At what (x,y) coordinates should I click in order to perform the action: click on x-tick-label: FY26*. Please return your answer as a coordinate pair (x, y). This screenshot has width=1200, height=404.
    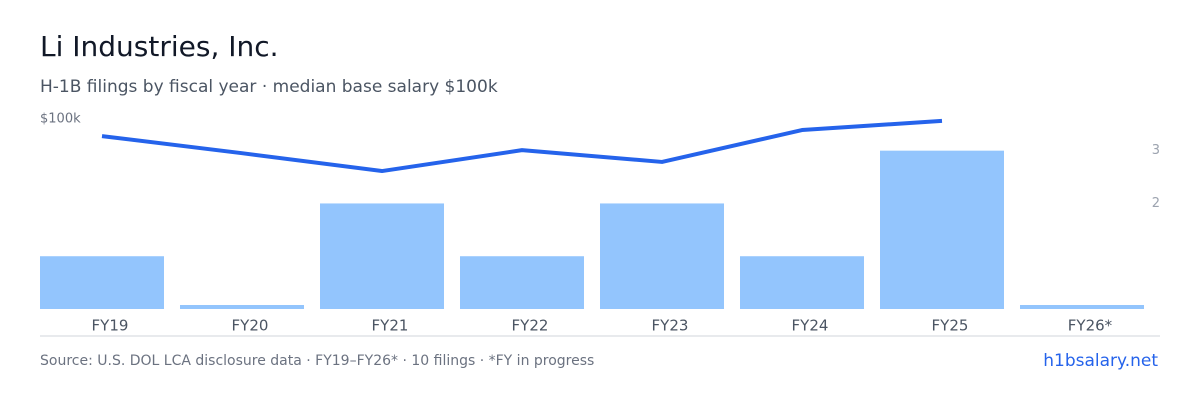
    Looking at the image, I should click on (1090, 326).